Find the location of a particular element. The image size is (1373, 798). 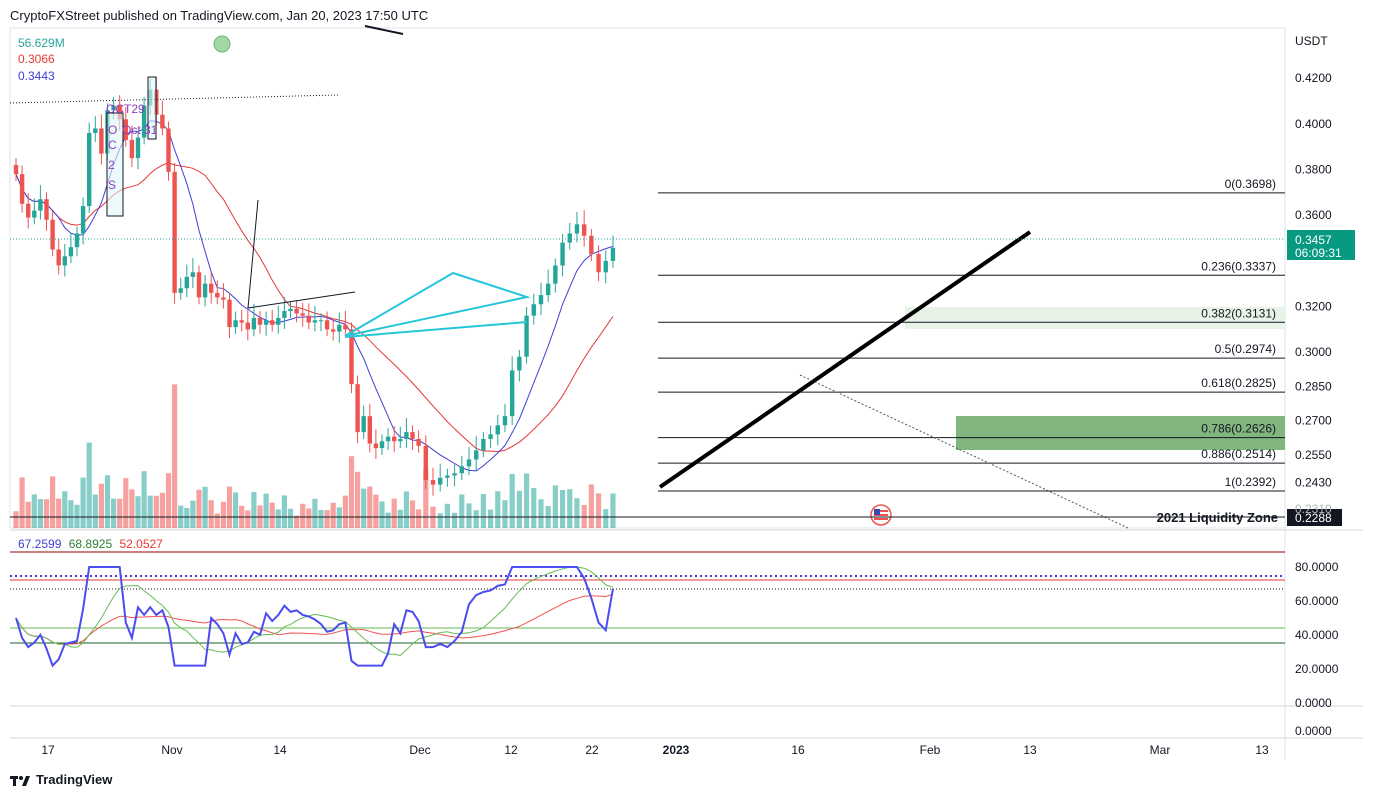

price-tick-label: 0.4000 is located at coordinates (1313, 124).